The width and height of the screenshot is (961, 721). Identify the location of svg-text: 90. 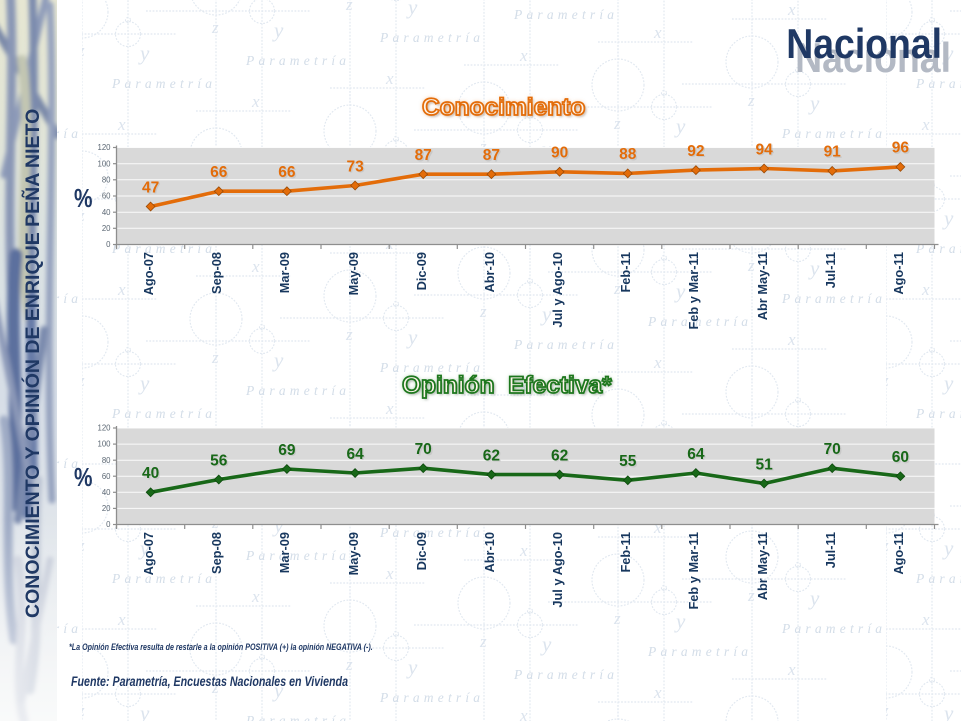
(560, 154).